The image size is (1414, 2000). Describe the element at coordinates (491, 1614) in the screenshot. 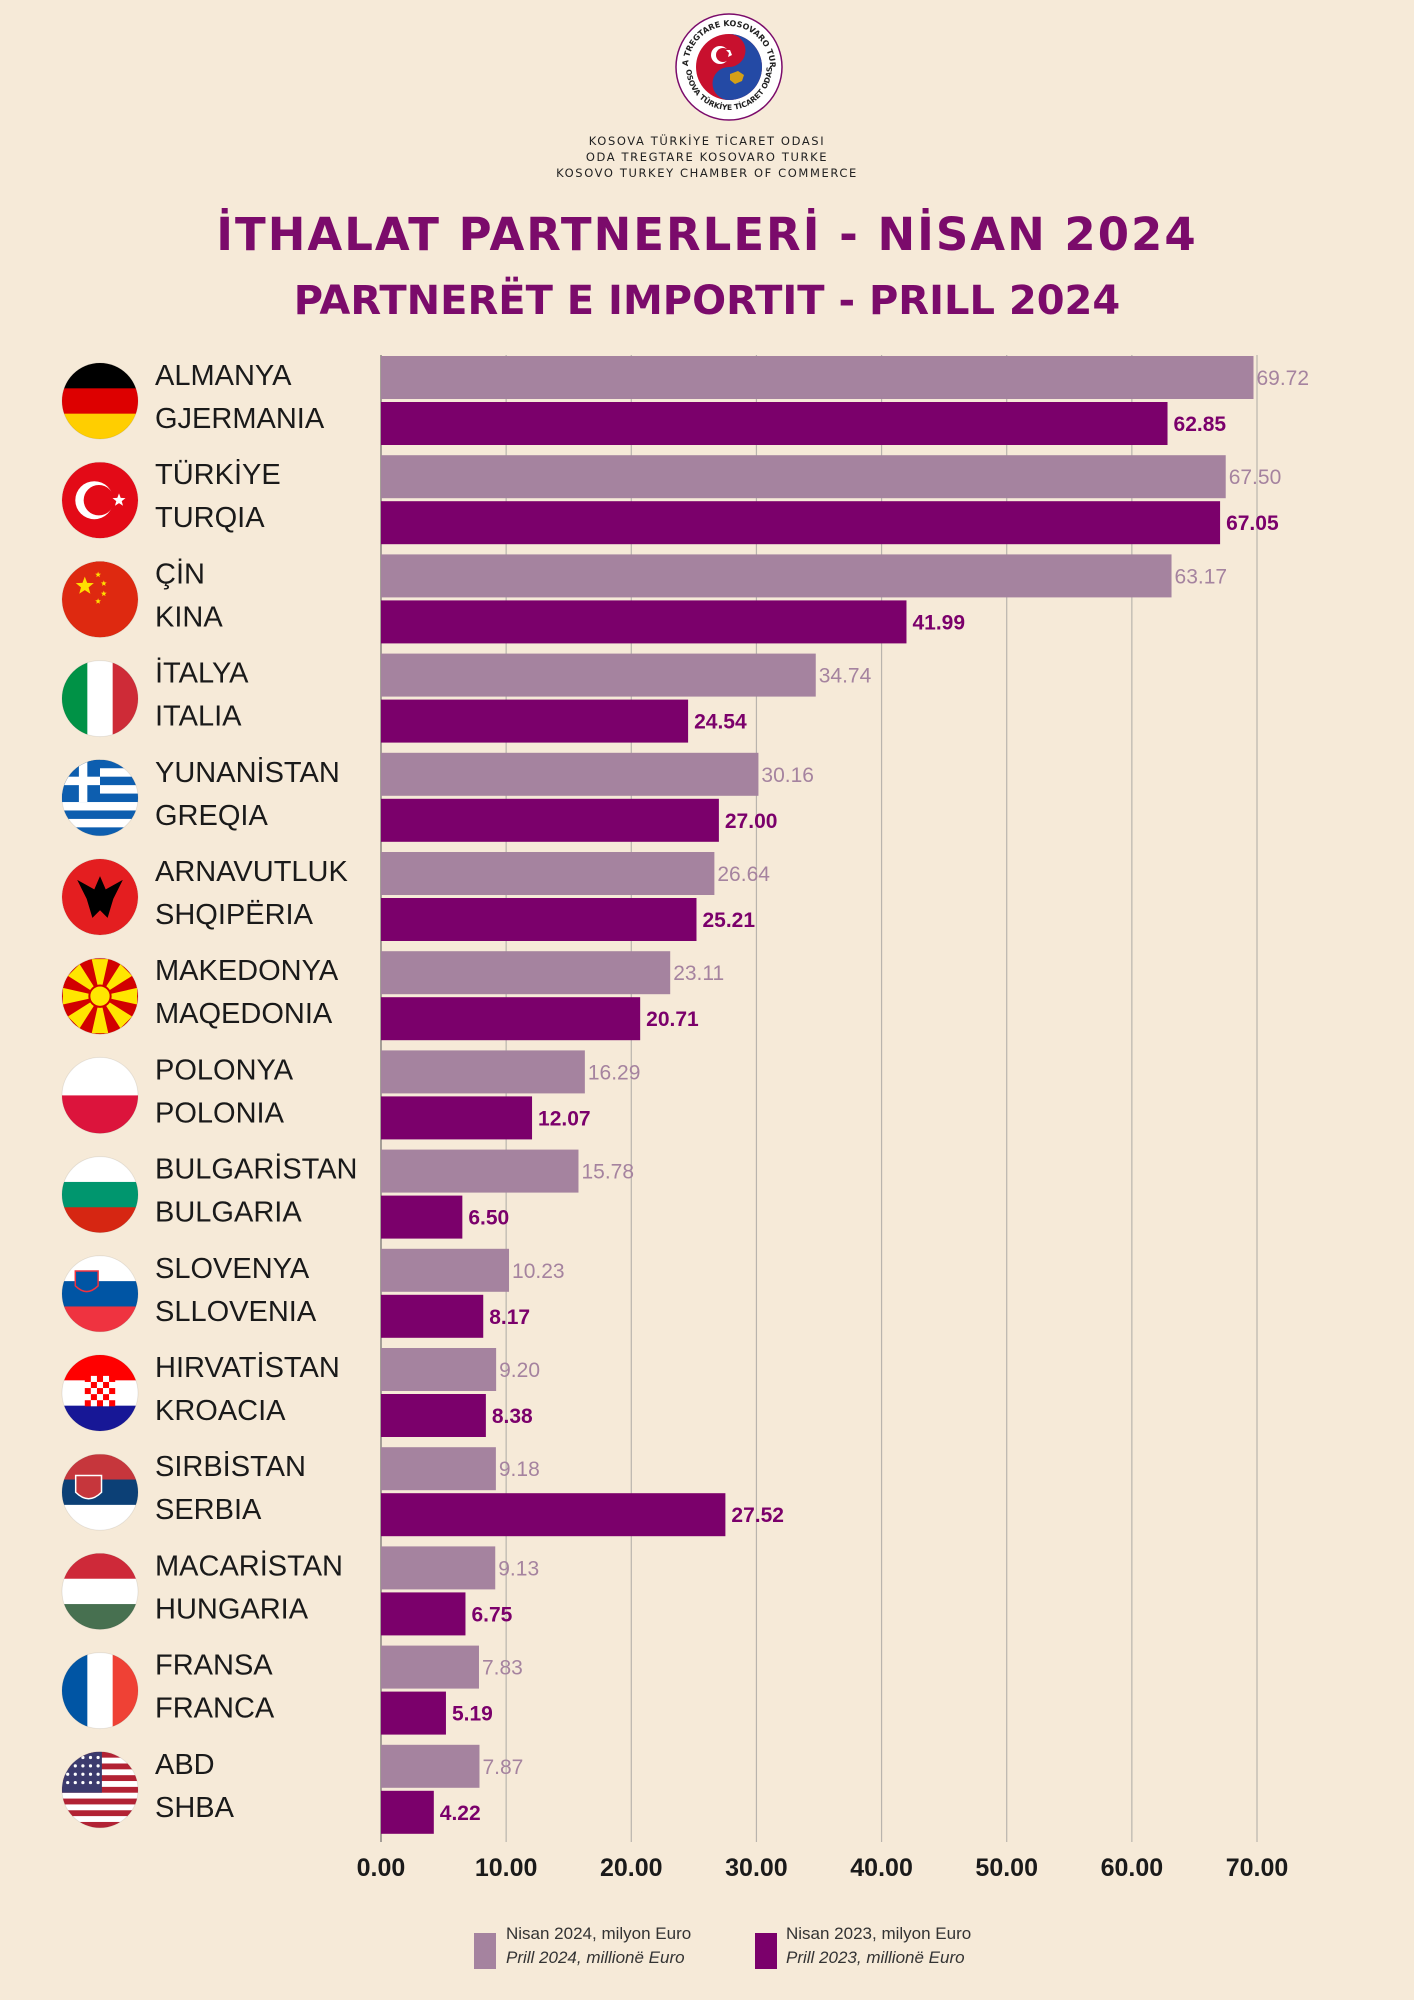

I see `data-label-2023: 6.75` at that location.